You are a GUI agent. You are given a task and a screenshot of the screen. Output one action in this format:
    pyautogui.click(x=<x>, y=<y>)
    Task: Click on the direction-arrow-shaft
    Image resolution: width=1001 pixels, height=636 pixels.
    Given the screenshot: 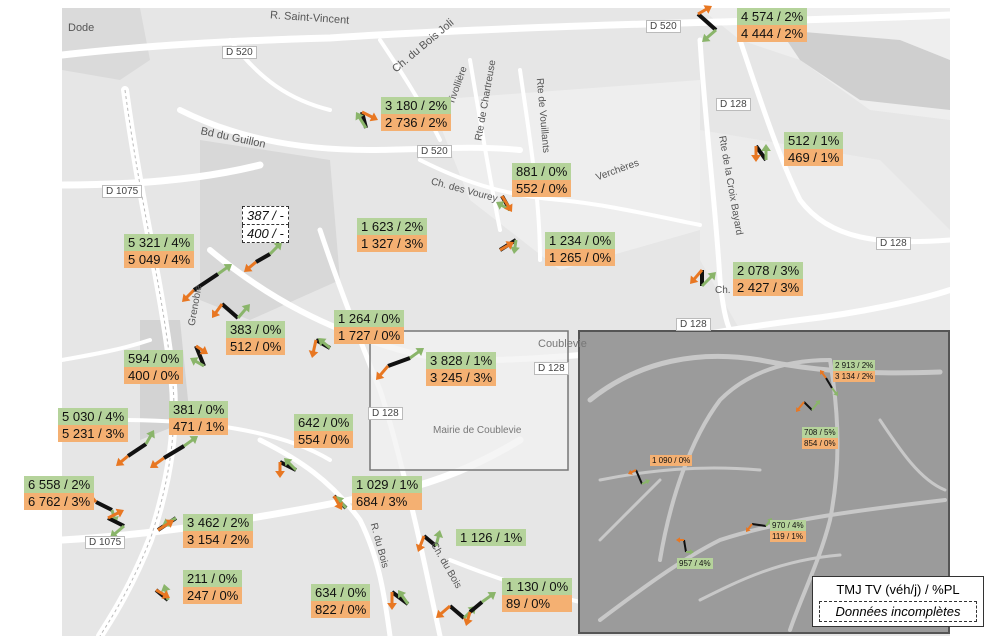 What is the action you would take?
    pyautogui.click(x=815, y=406)
    